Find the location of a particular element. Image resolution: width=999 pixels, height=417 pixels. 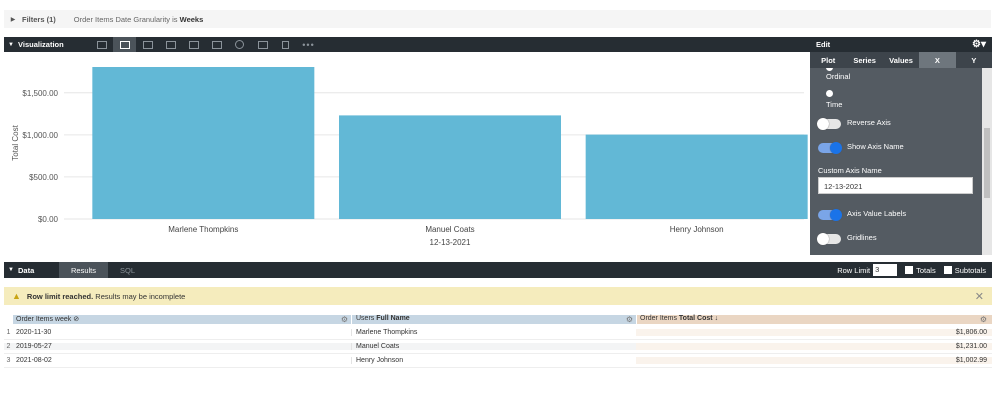

gear-icon: ⚙▾ is located at coordinates (979, 44).